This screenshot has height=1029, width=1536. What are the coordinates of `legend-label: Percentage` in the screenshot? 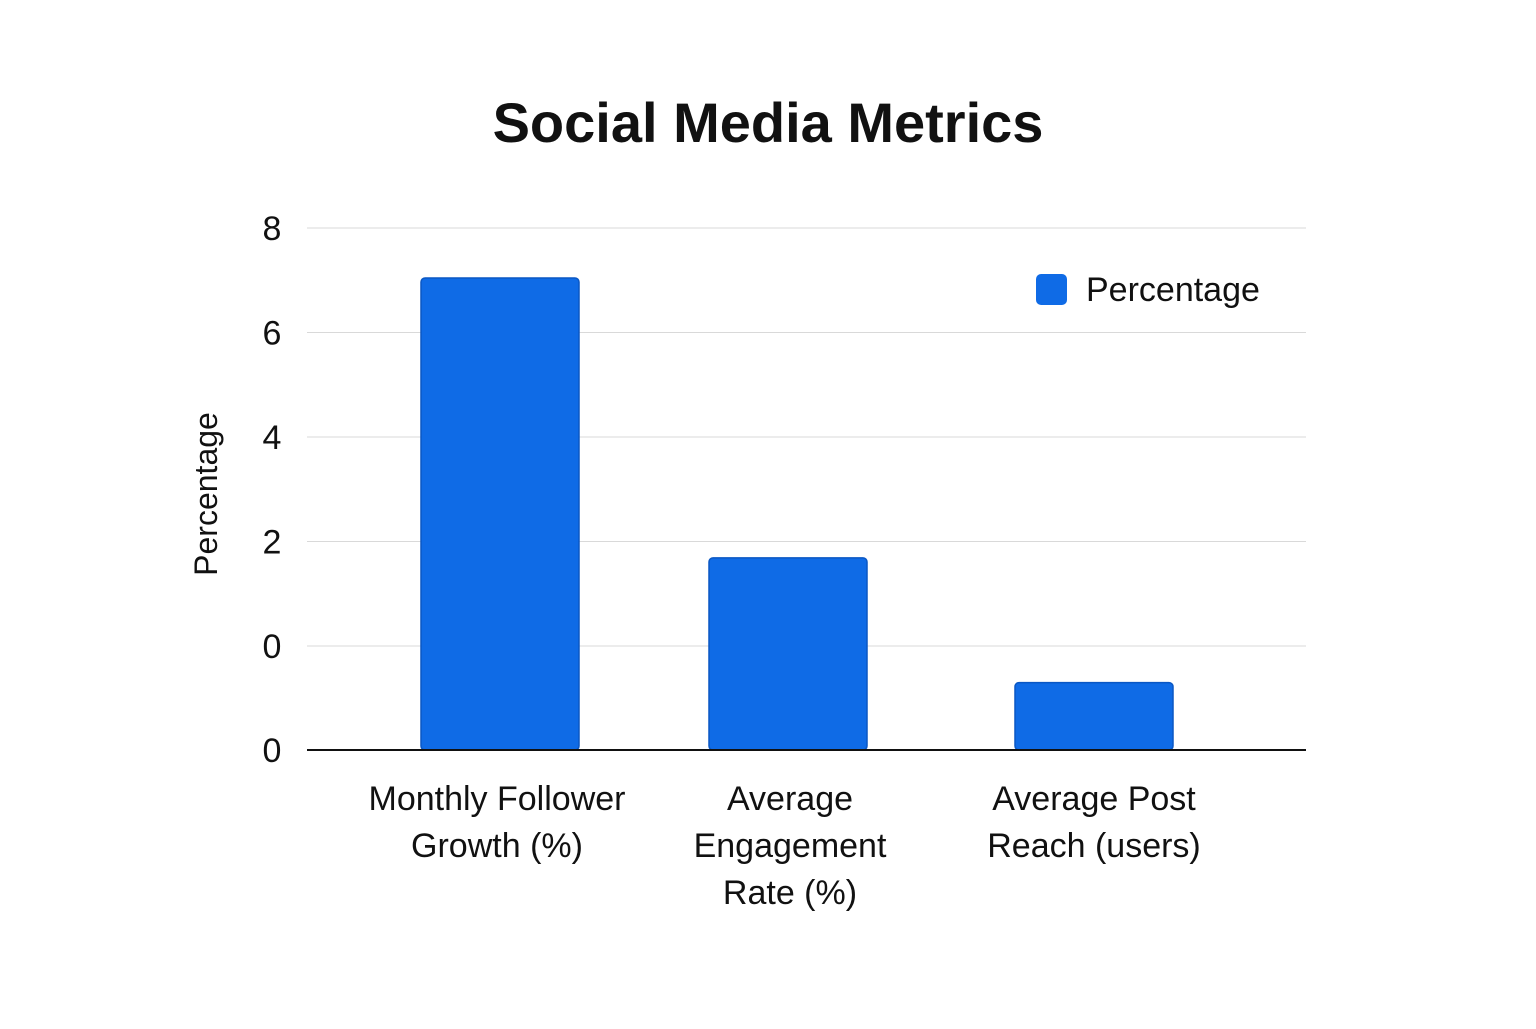 It's located at (1173, 290).